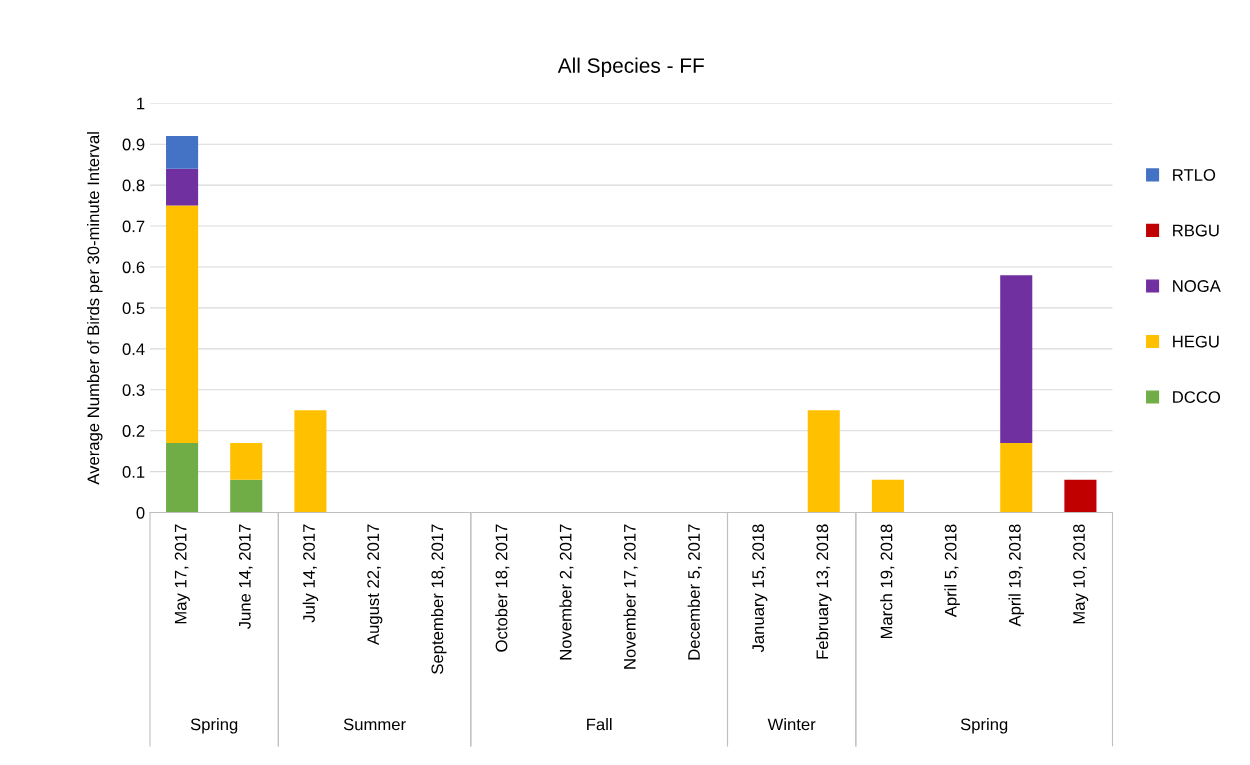 The image size is (1250, 765). What do you see at coordinates (182, 574) in the screenshot?
I see `x-tick-label: May 17, 2017` at bounding box center [182, 574].